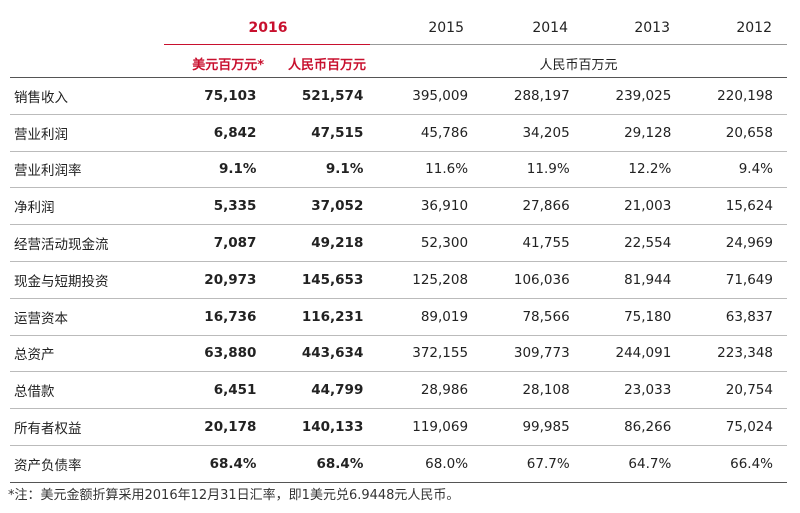  What do you see at coordinates (521, 317) in the screenshot?
I see `value-2014: 78,566` at bounding box center [521, 317].